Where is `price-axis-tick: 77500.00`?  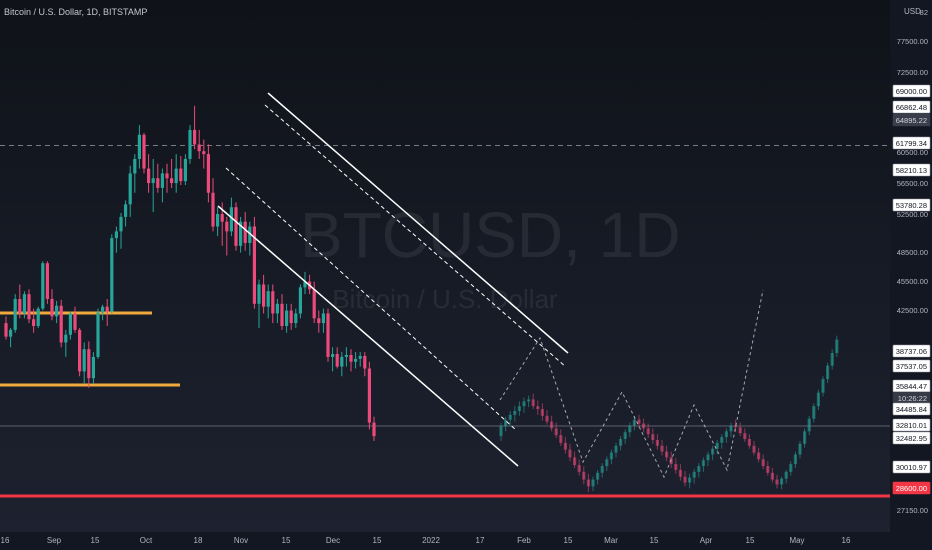
price-axis-tick: 77500.00 is located at coordinates (912, 41).